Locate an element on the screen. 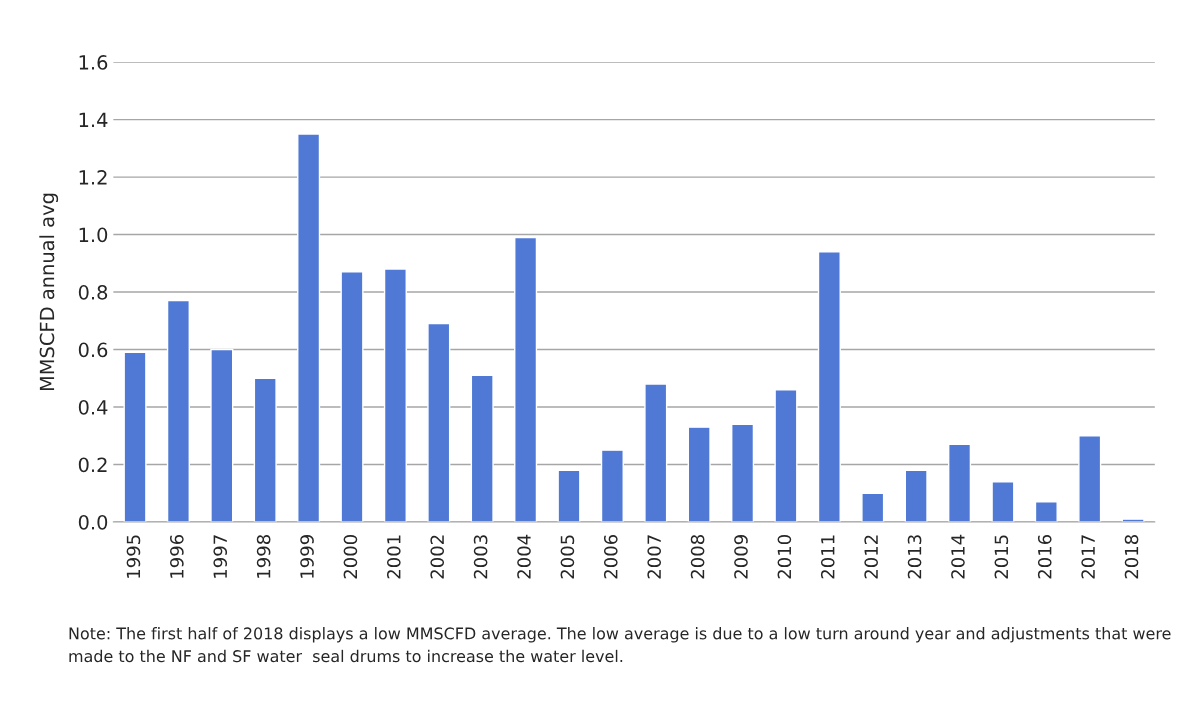 This screenshot has width=1193, height=722. x-tick-label: 1998 is located at coordinates (263, 556).